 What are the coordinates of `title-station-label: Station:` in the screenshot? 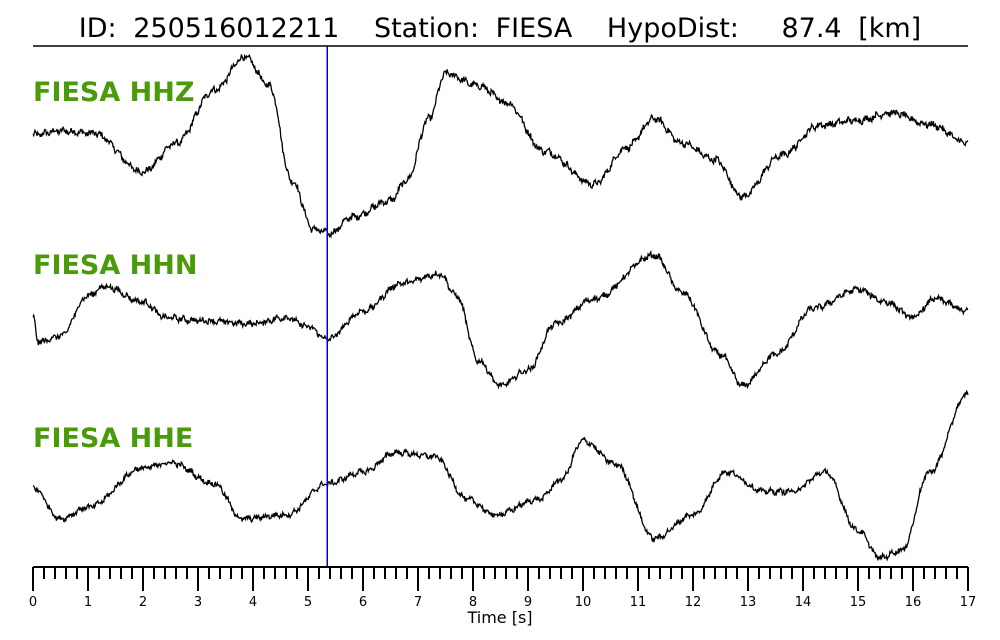 It's located at (426, 28).